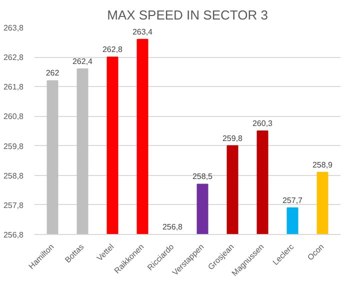 Image resolution: width=348 pixels, height=284 pixels. I want to click on y-tick-label: 260,8, so click(13, 117).